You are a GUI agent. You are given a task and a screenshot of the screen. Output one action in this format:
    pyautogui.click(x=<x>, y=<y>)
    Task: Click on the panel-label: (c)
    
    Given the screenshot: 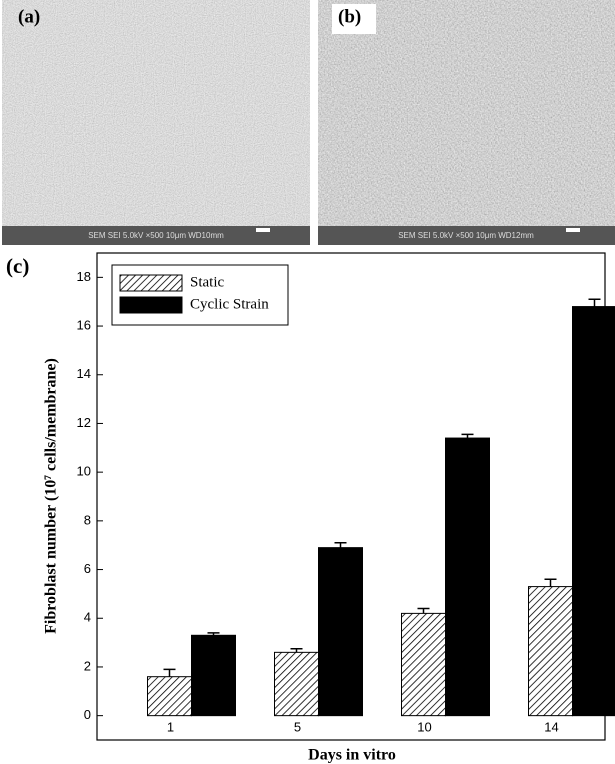 What is the action you would take?
    pyautogui.click(x=17, y=266)
    